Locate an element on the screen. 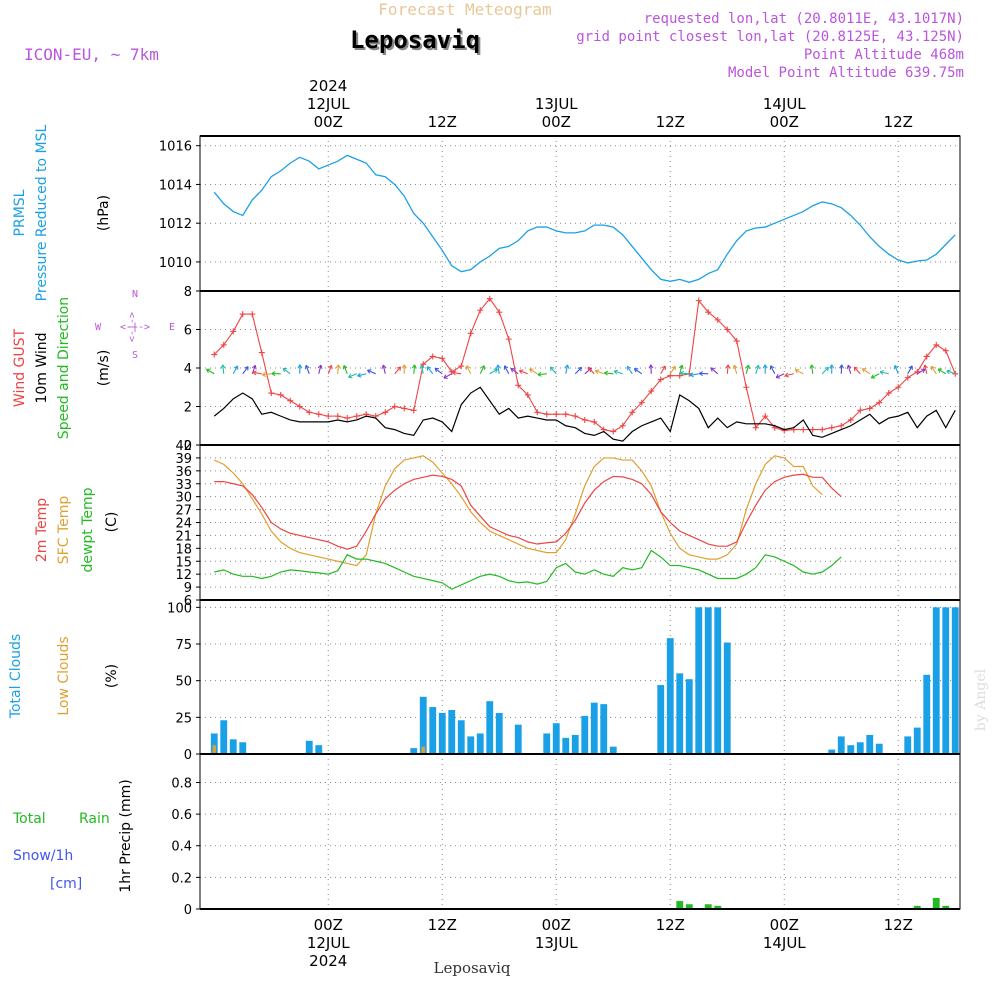 Image resolution: width=1000 pixels, height=1000 pixels. top-time-date: 14JUL is located at coordinates (784, 104).